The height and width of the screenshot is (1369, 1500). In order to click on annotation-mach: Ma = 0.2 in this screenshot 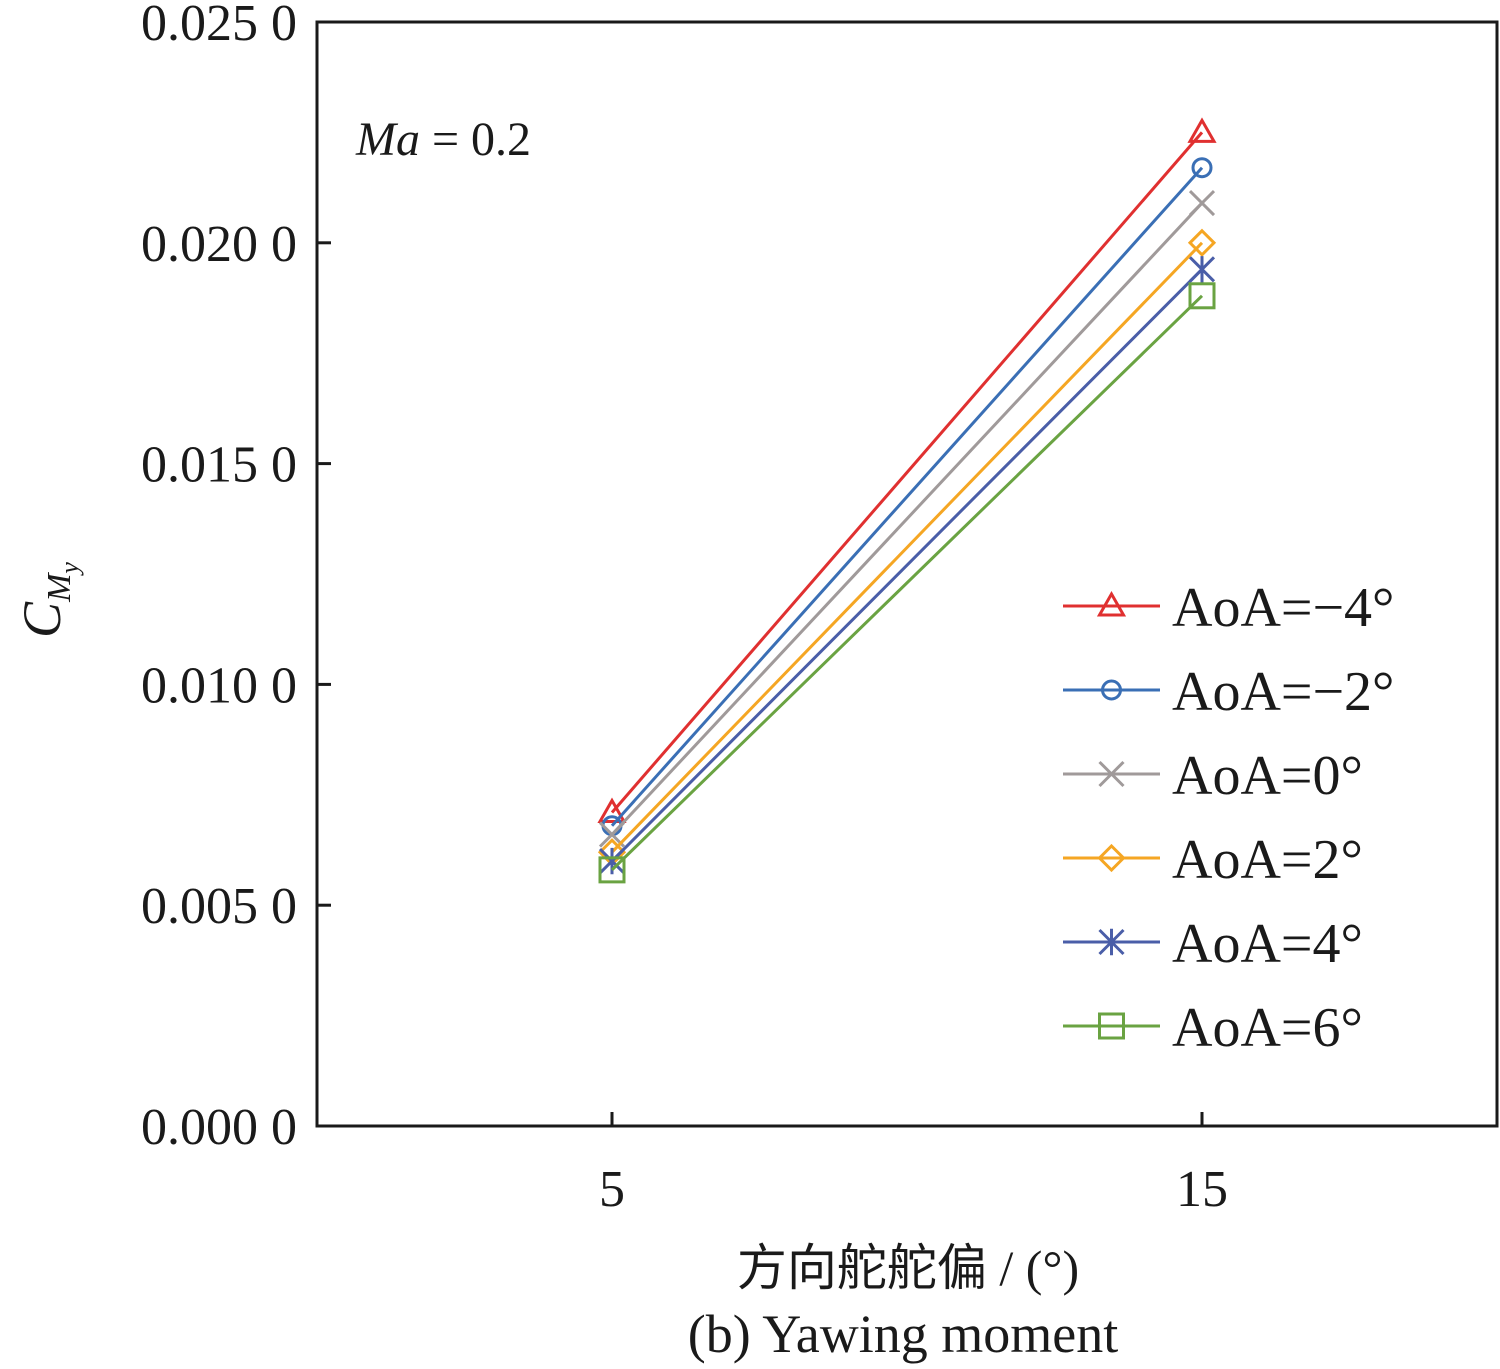, I will do `click(443, 139)`.